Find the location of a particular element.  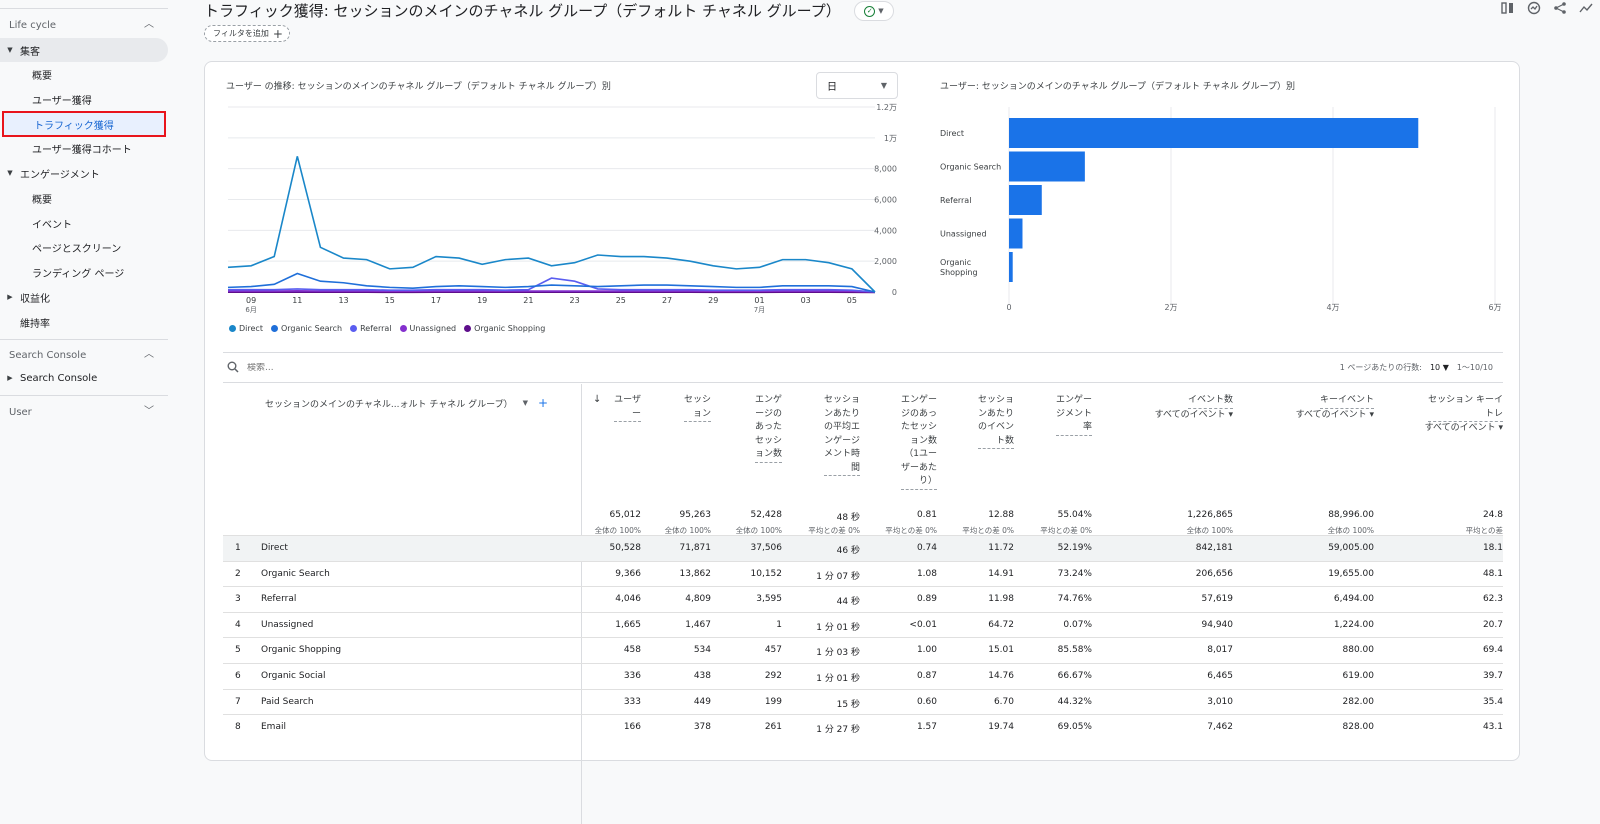

metric-column-header: ユーザ ー is located at coordinates (627, 408).